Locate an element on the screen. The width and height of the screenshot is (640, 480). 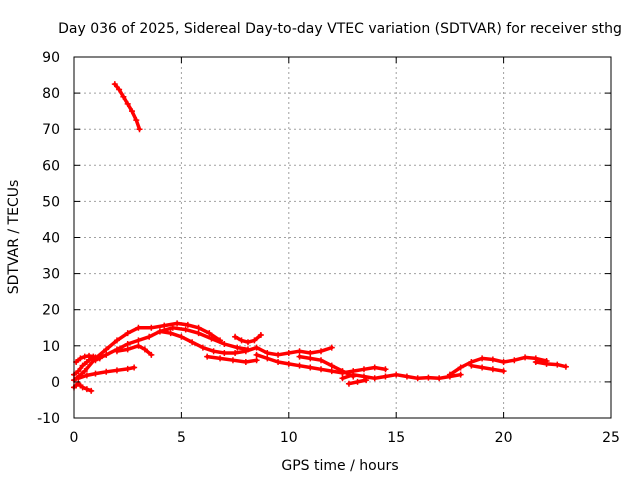
x-tick-label: 10 is located at coordinates (289, 438).